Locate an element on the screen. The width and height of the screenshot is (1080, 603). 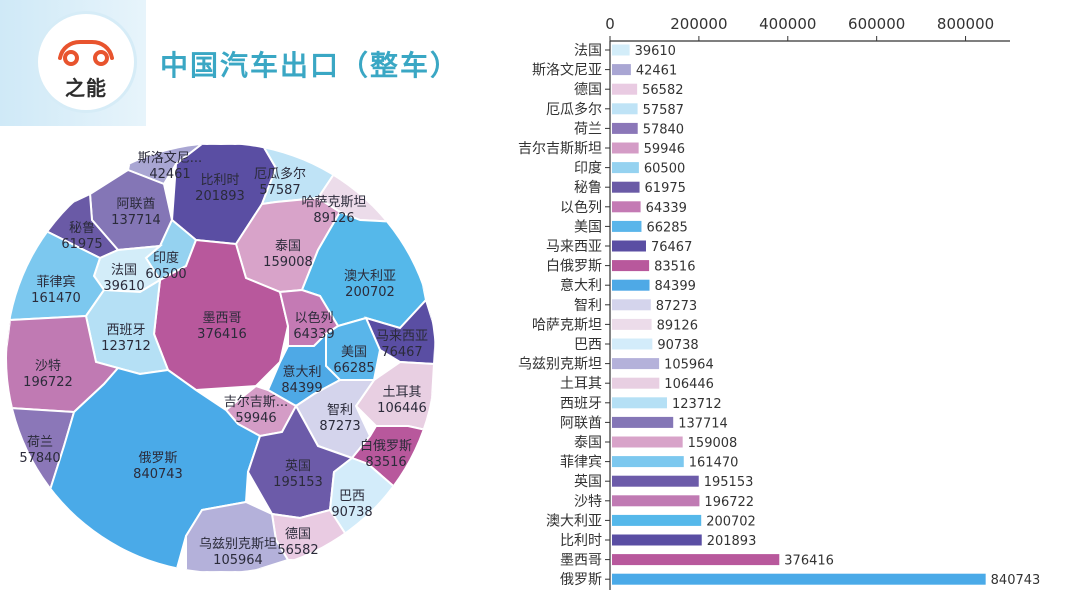
cell-value-label: 196722 is located at coordinates (48, 382).